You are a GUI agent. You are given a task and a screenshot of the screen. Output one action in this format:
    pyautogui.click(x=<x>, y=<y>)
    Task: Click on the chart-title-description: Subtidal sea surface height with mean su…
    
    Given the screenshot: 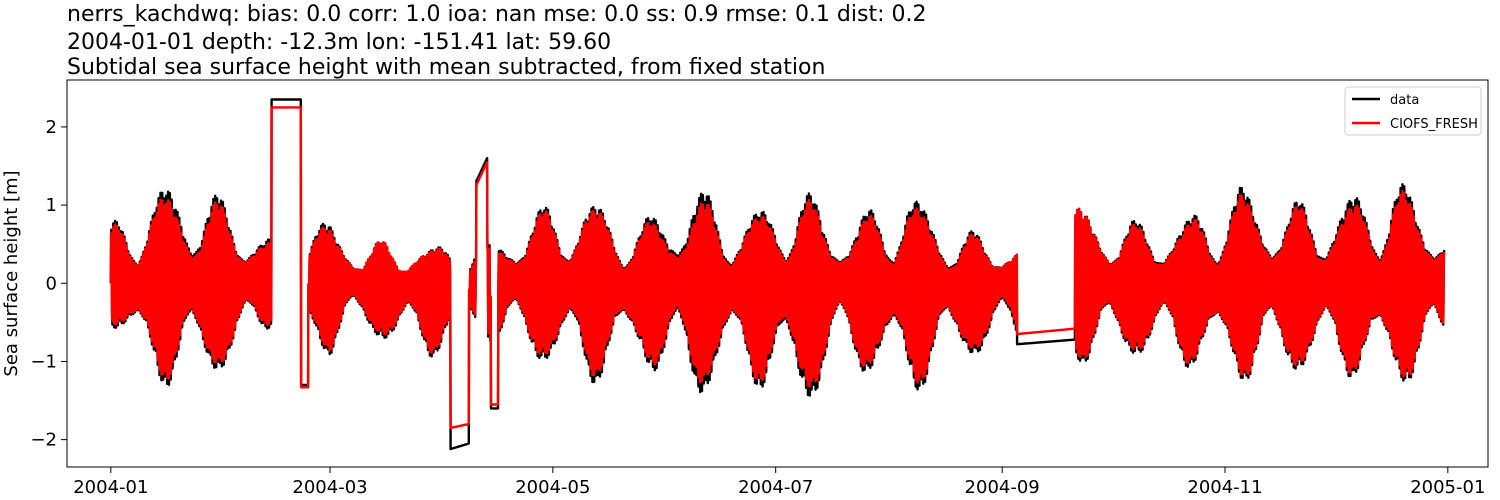 What is the action you would take?
    pyautogui.click(x=446, y=67)
    